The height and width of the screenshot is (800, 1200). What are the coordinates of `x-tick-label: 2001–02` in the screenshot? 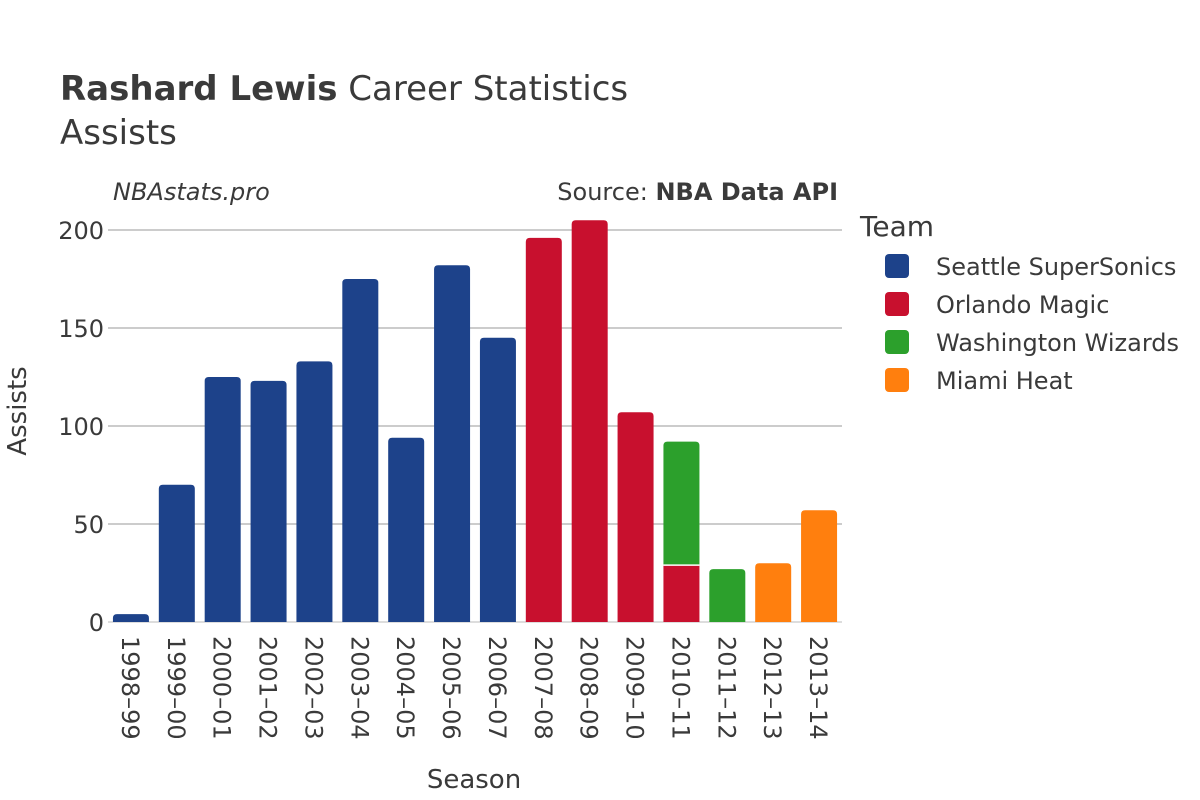 It's located at (268, 688).